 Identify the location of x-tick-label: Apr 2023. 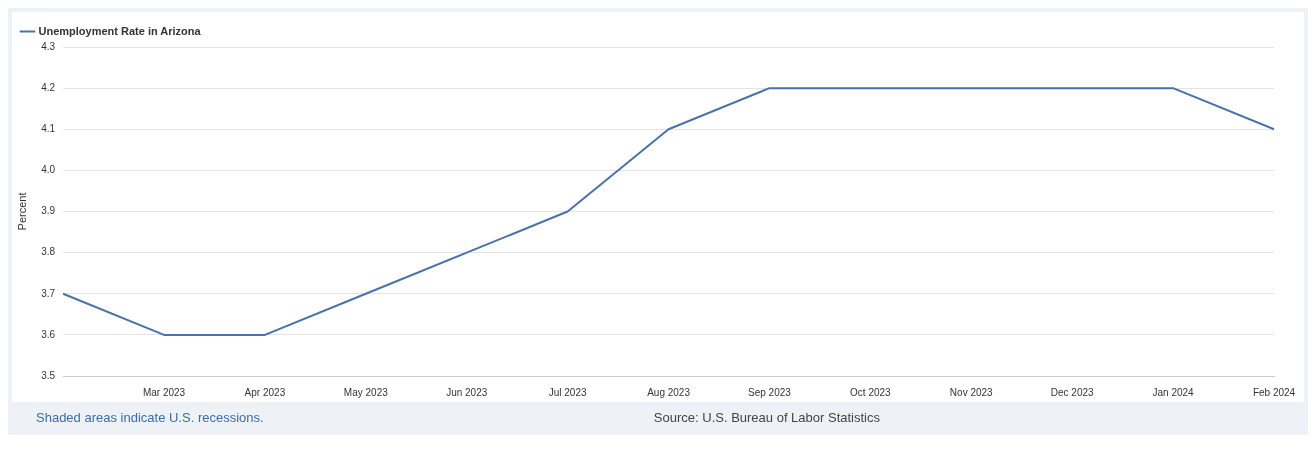
(265, 392).